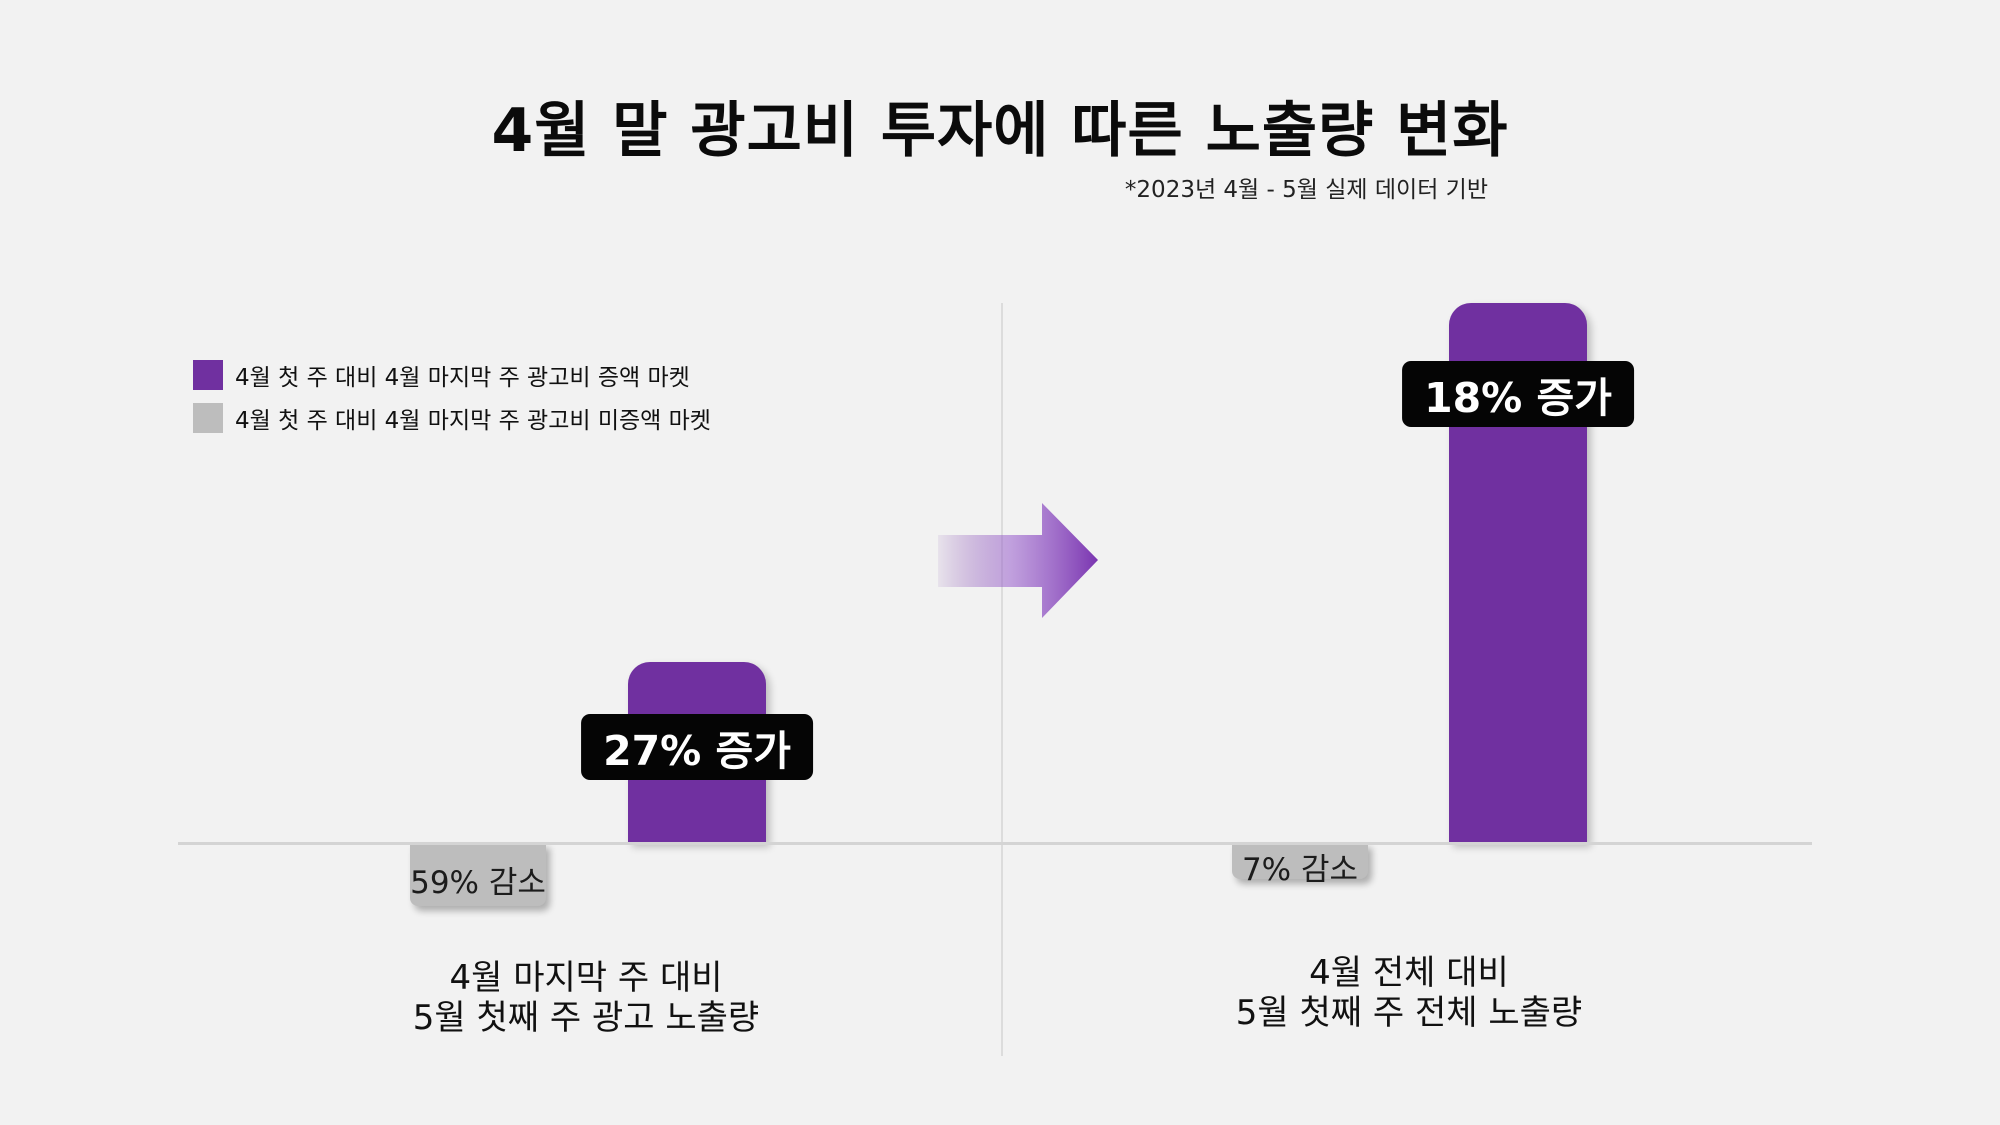 The width and height of the screenshot is (2000, 1125). Describe the element at coordinates (208, 418) in the screenshot. I see `legend-swatch-gray` at that location.